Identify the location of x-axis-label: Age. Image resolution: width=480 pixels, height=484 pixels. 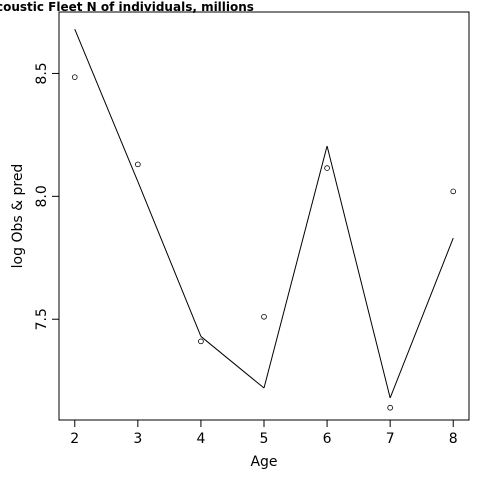
(263, 462).